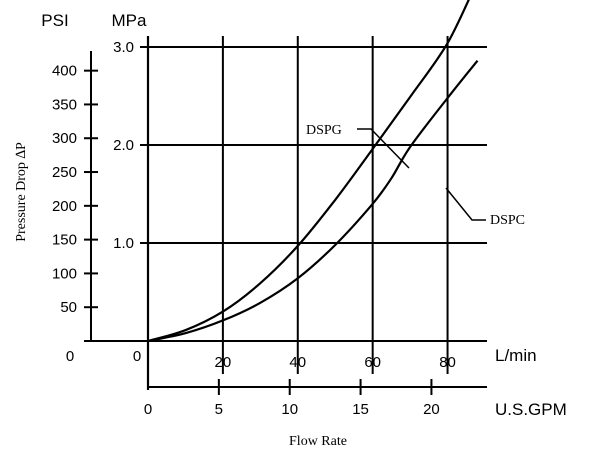  I want to click on mpa-unit-label: MPa, so click(130, 20).